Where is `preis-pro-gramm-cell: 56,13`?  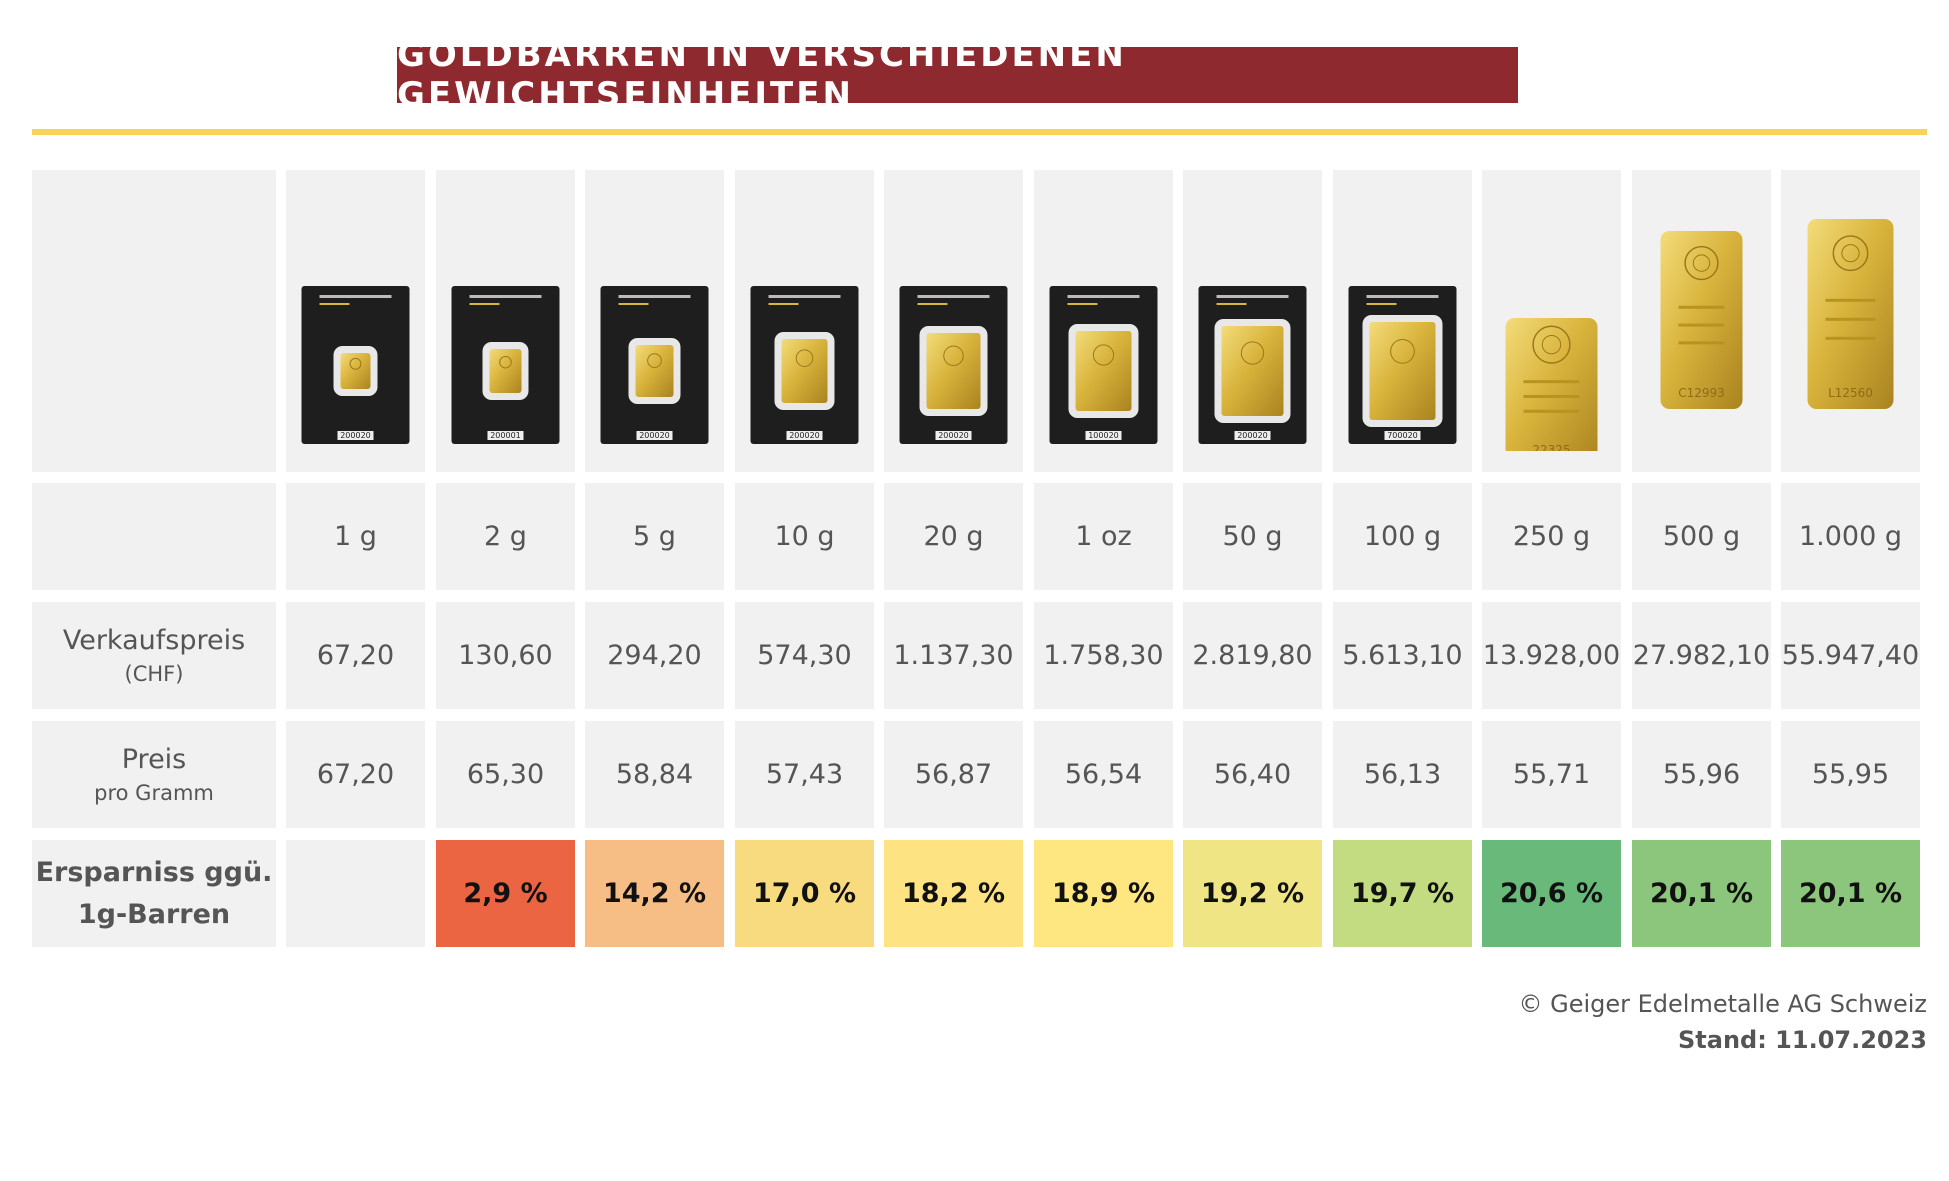
preis-pro-gramm-cell: 56,13 is located at coordinates (1402, 774).